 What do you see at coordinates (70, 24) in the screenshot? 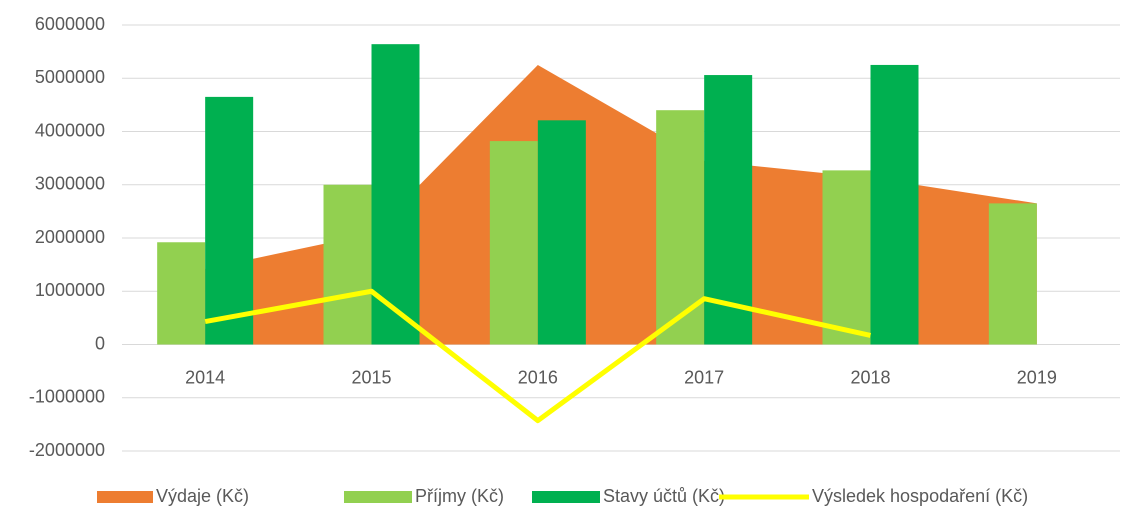
I see `y-tick-label: 6000000` at bounding box center [70, 24].